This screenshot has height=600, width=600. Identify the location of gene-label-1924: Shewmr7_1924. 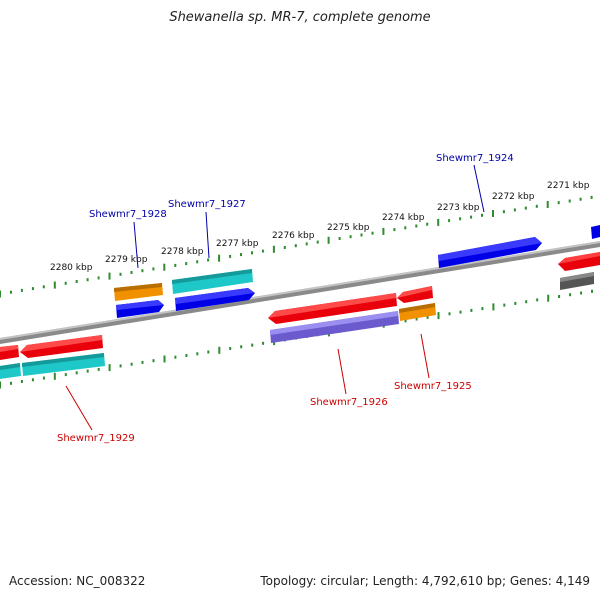
(475, 158).